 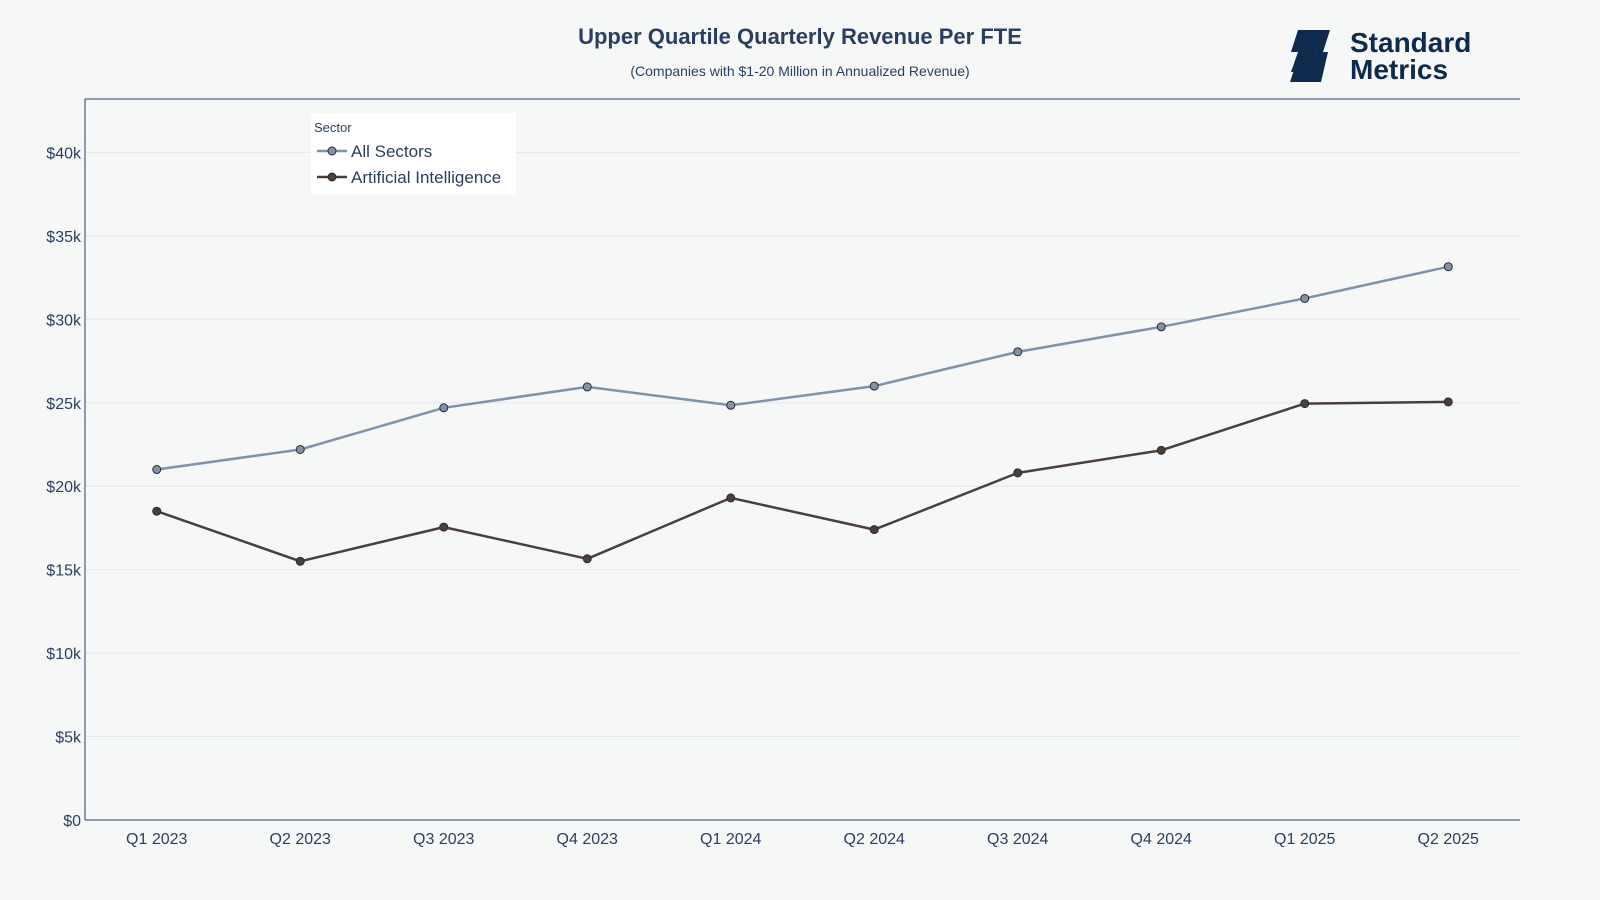 I want to click on x-tick-label: Q1 2025, so click(x=1304, y=839).